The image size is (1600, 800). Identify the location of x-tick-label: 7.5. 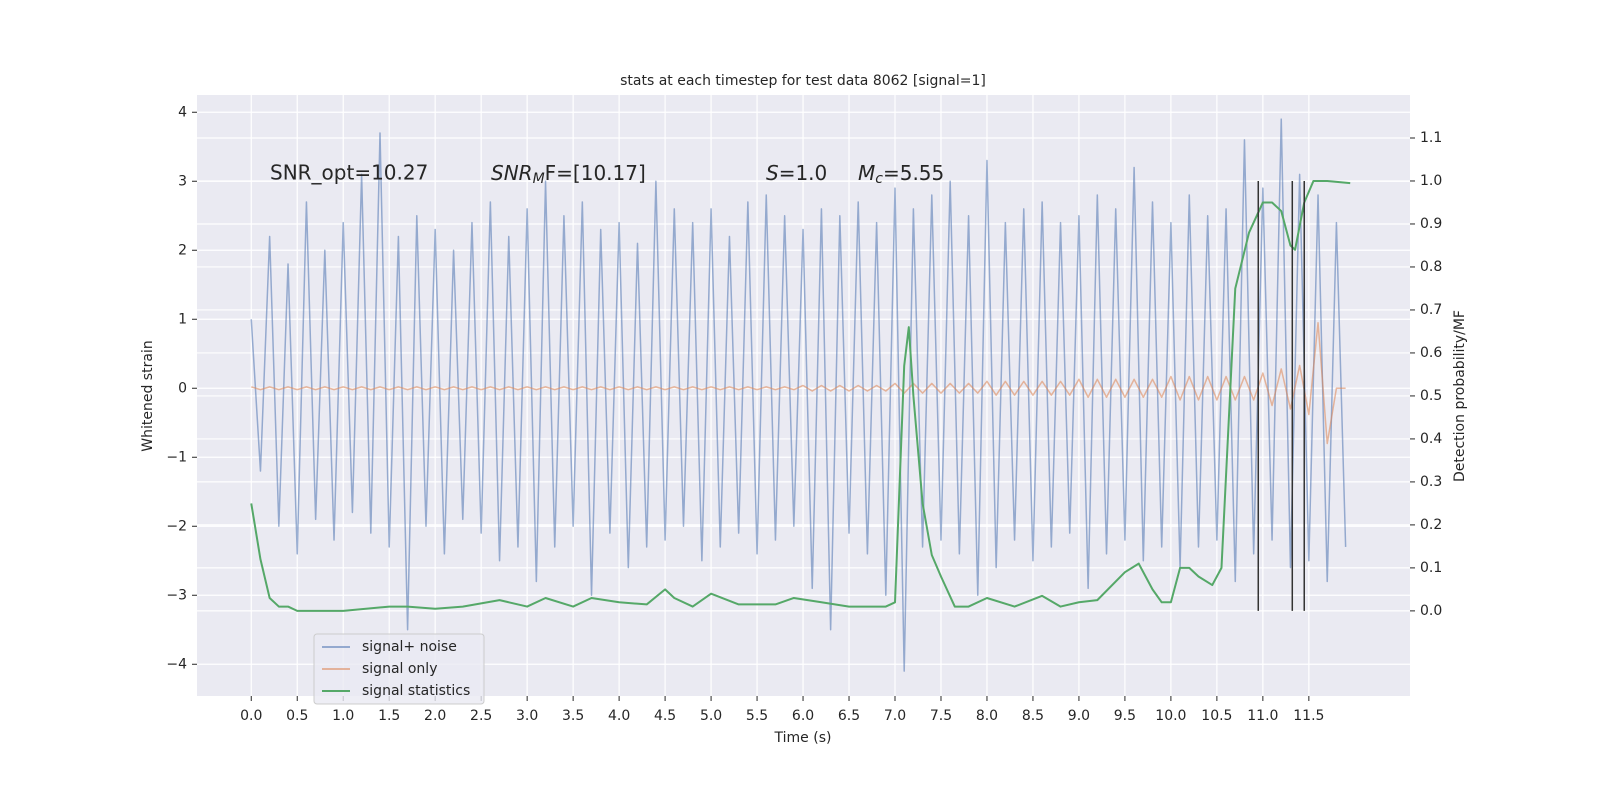
(941, 716).